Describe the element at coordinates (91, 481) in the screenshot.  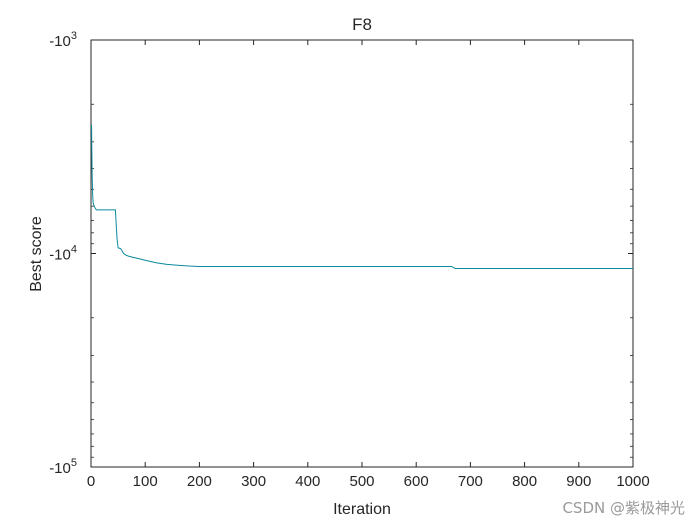
I see `x-tick-label: 0` at that location.